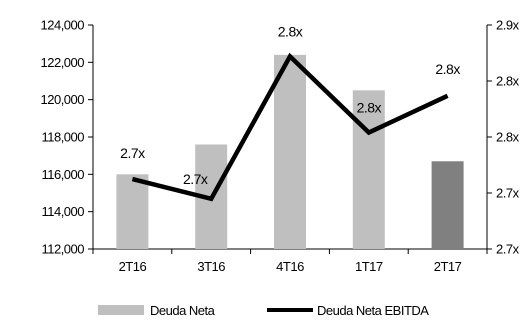  What do you see at coordinates (448, 266) in the screenshot?
I see `x-tick-label: 2T17` at bounding box center [448, 266].